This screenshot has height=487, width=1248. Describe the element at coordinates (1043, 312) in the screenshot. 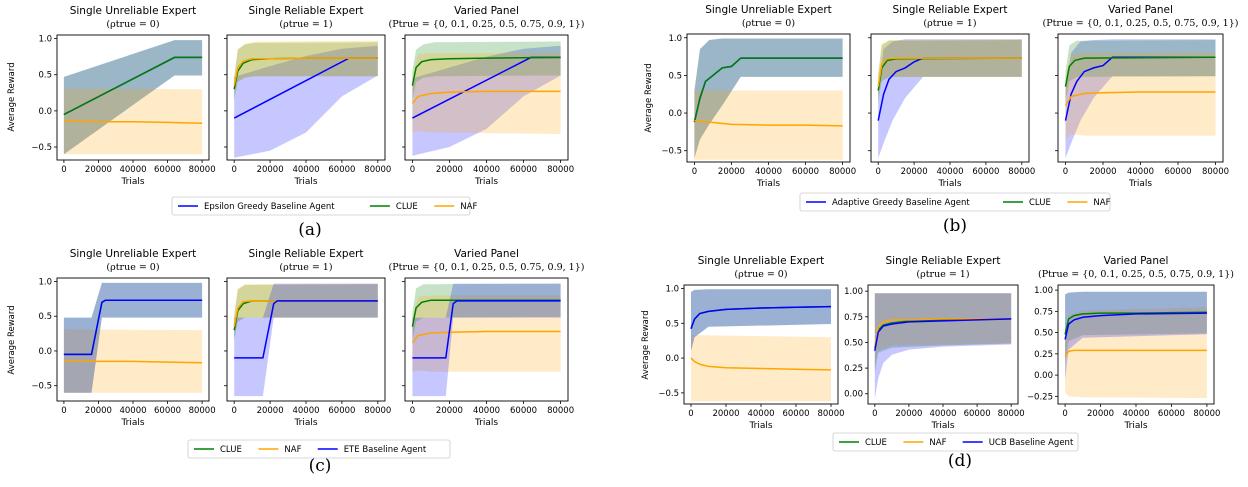

I see `y-tick-label: 0.75` at that location.